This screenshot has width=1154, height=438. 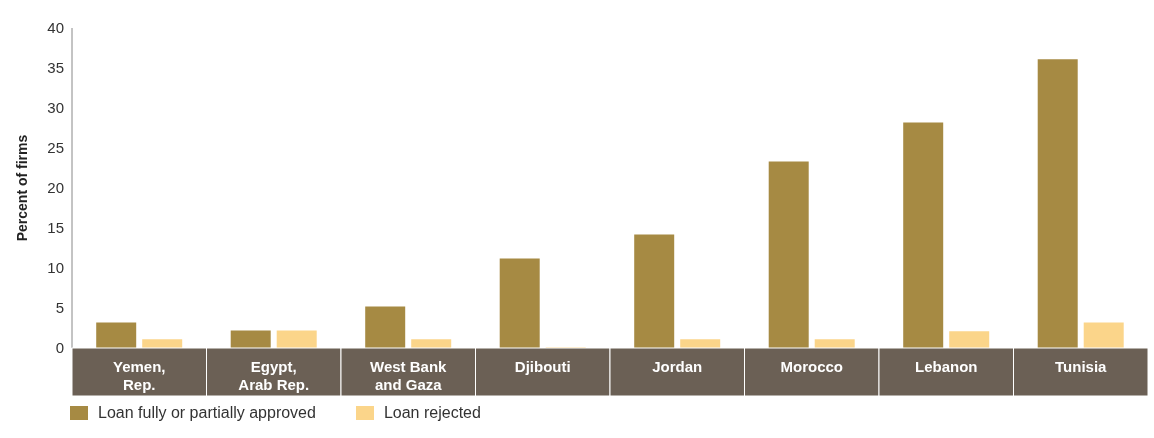 What do you see at coordinates (431, 413) in the screenshot?
I see `legend-label: Loan rejected` at bounding box center [431, 413].